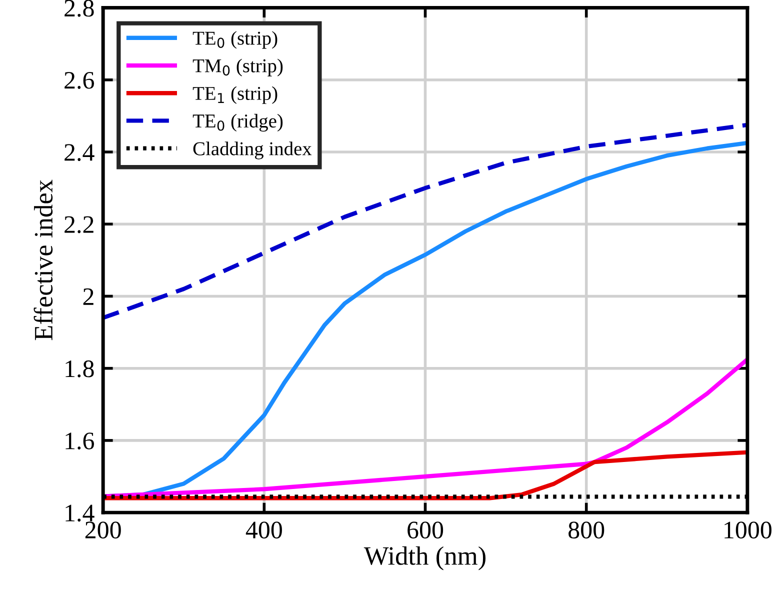  Describe the element at coordinates (237, 67) in the screenshot. I see `legend-label: TM$_{0}$ (strip)` at that location.